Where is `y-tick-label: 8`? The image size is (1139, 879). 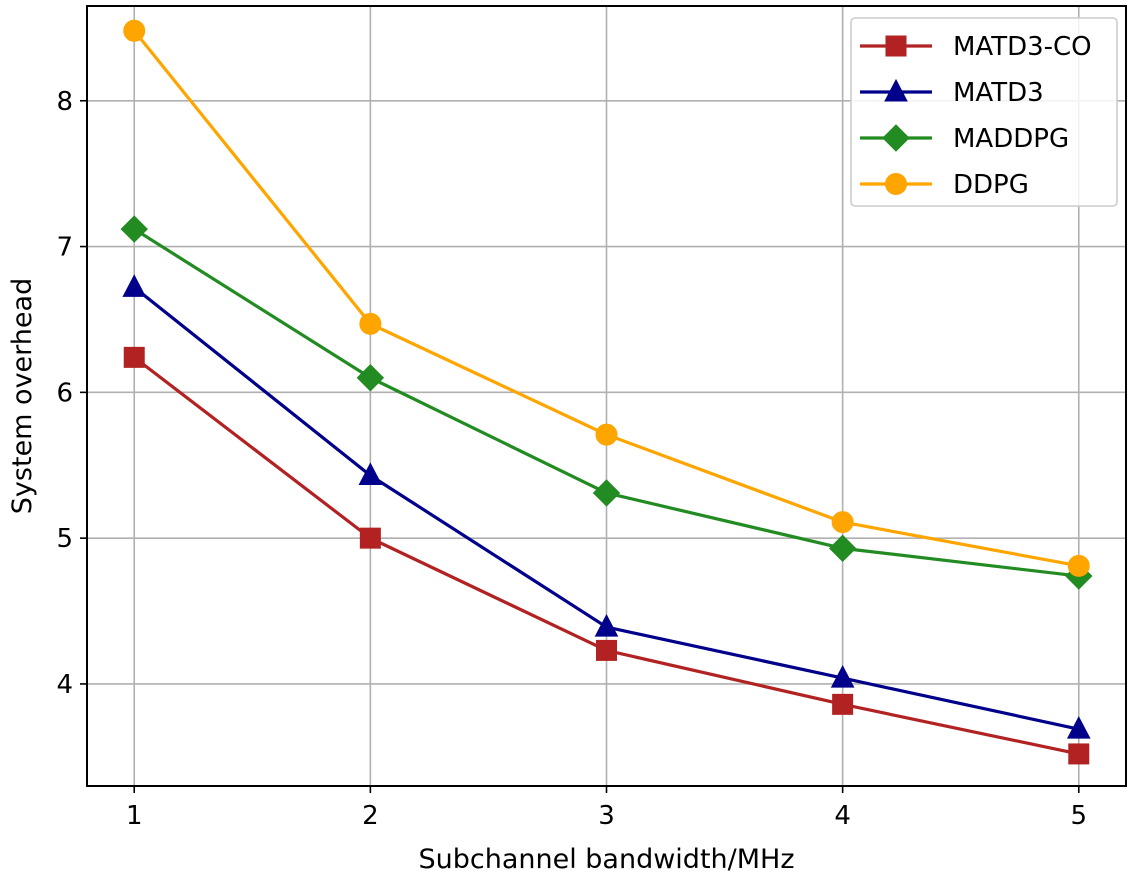 y-tick-label: 8 is located at coordinates (64, 102).